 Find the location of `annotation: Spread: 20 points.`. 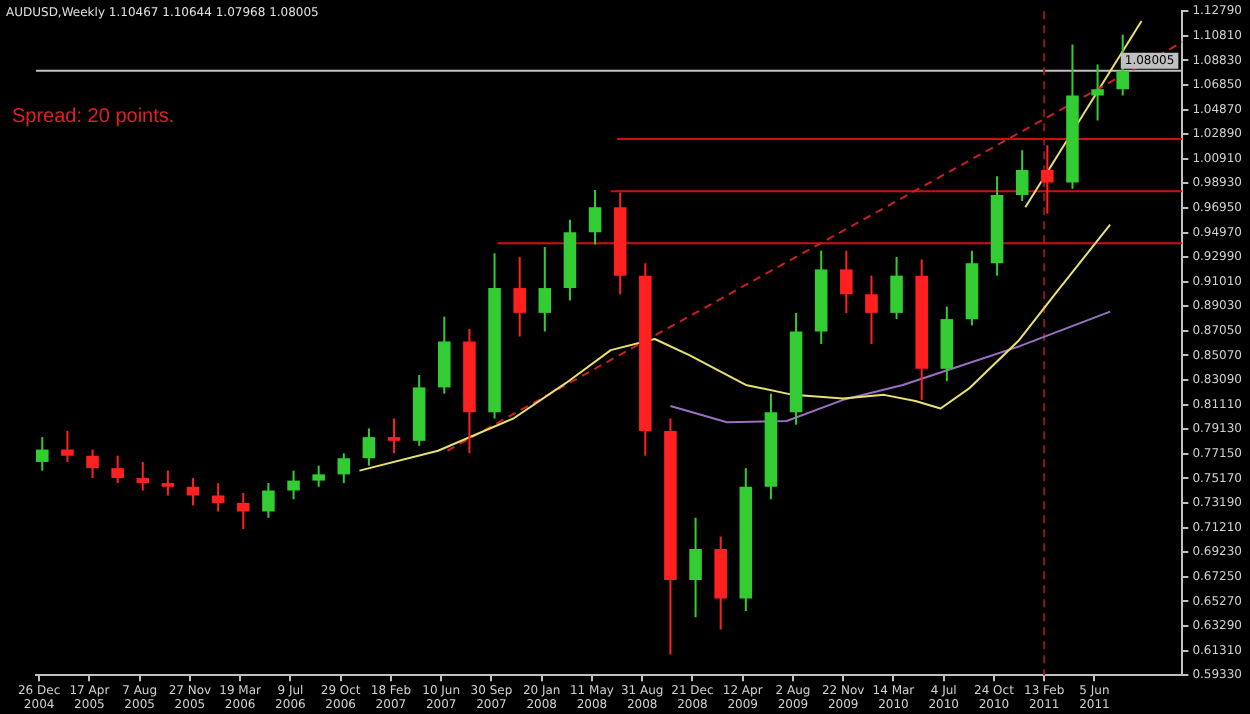

annotation: Spread: 20 points. is located at coordinates (93, 117).